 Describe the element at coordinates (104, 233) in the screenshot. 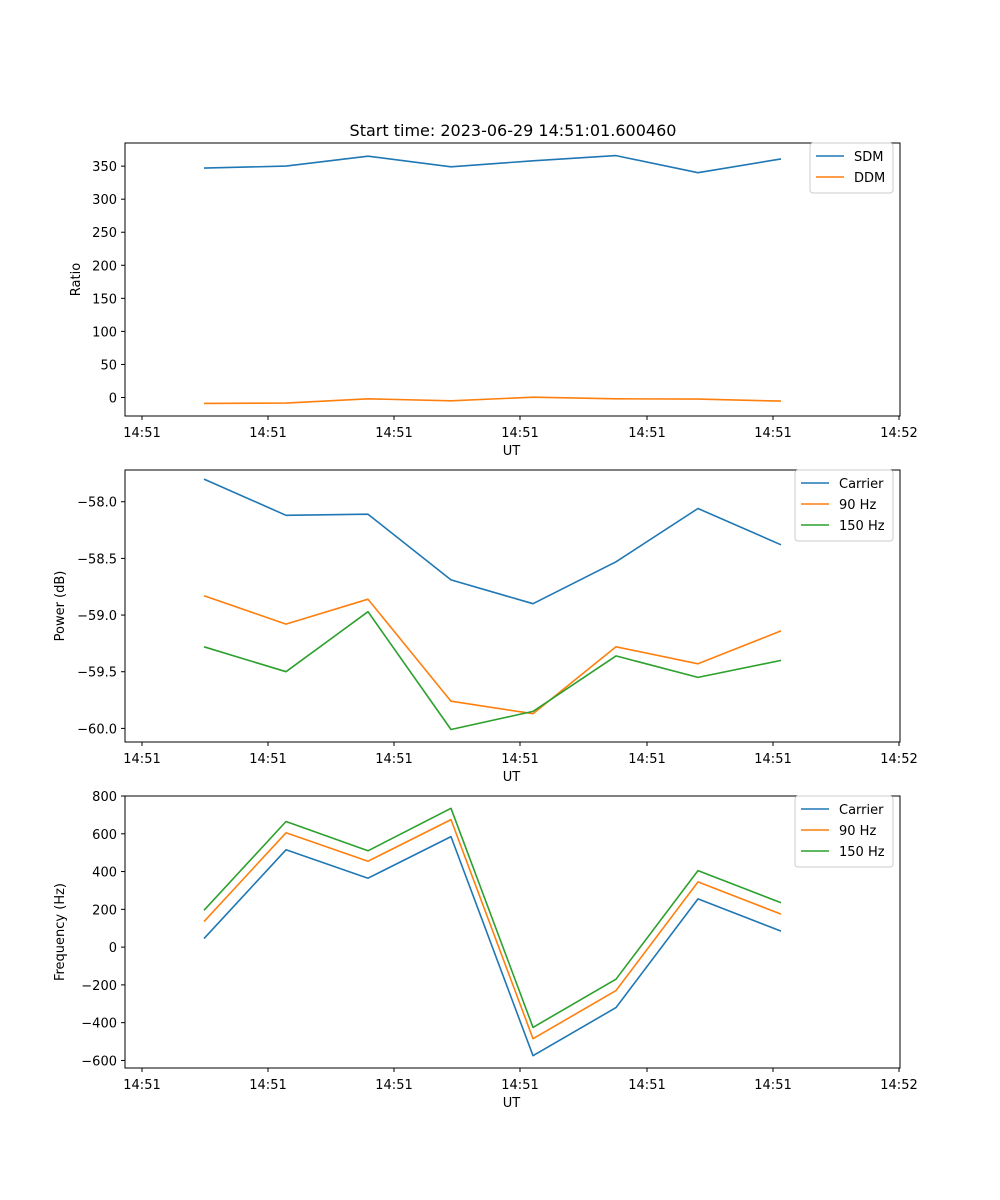

I see `y-tick-label: 250` at that location.